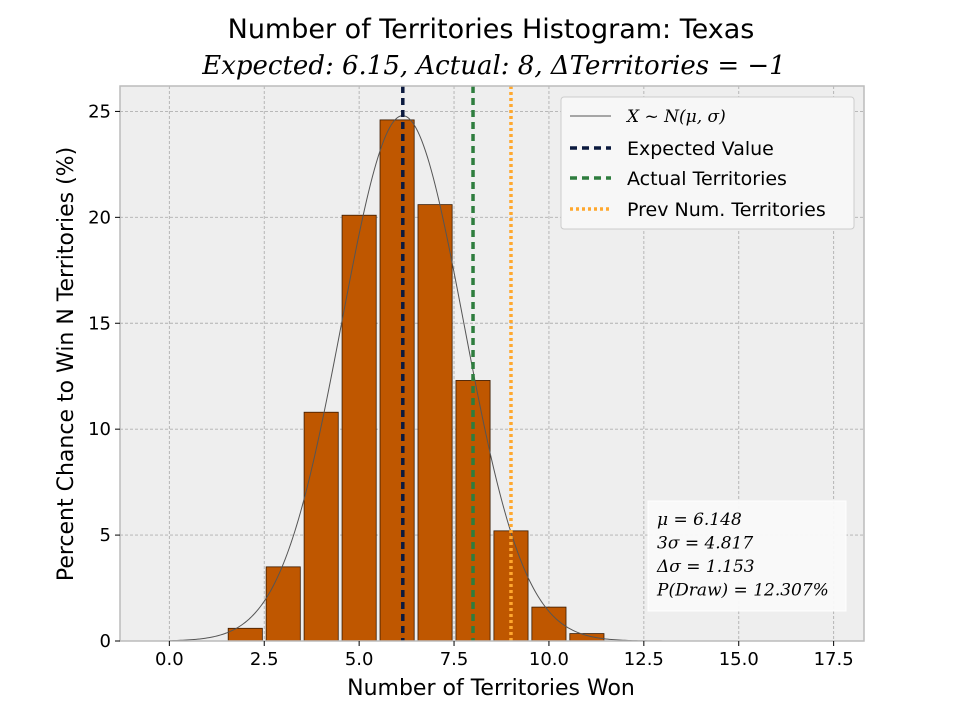 The height and width of the screenshot is (720, 960). What do you see at coordinates (726, 210) in the screenshot?
I see `legend-label-3: Prev Num. Territories` at bounding box center [726, 210].